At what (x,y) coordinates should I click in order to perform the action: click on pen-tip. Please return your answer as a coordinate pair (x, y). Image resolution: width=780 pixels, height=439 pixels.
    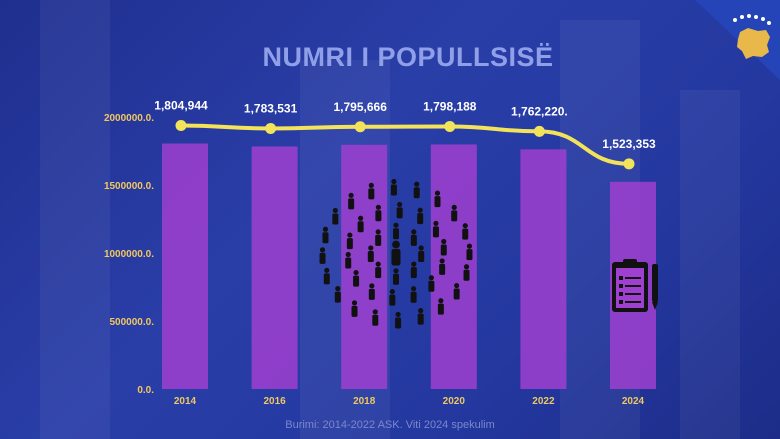
    Looking at the image, I should click on (655, 306).